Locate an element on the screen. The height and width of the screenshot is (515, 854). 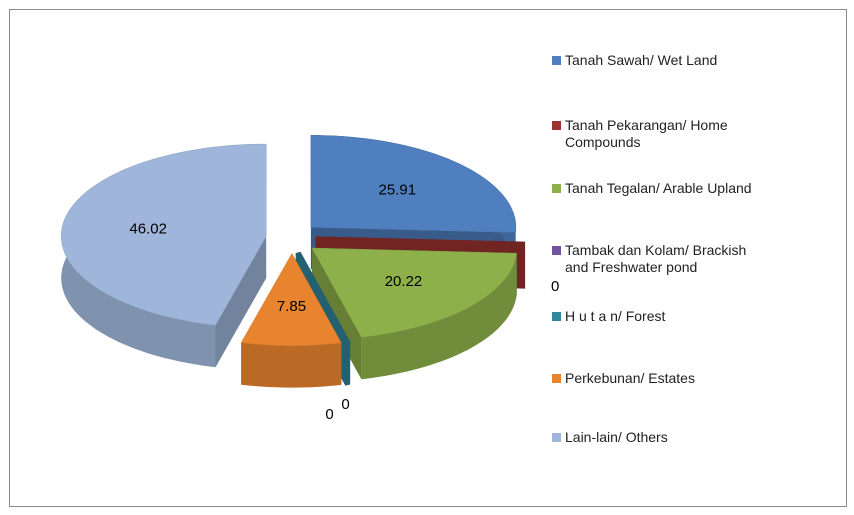
data-label: 46.02 is located at coordinates (148, 228).